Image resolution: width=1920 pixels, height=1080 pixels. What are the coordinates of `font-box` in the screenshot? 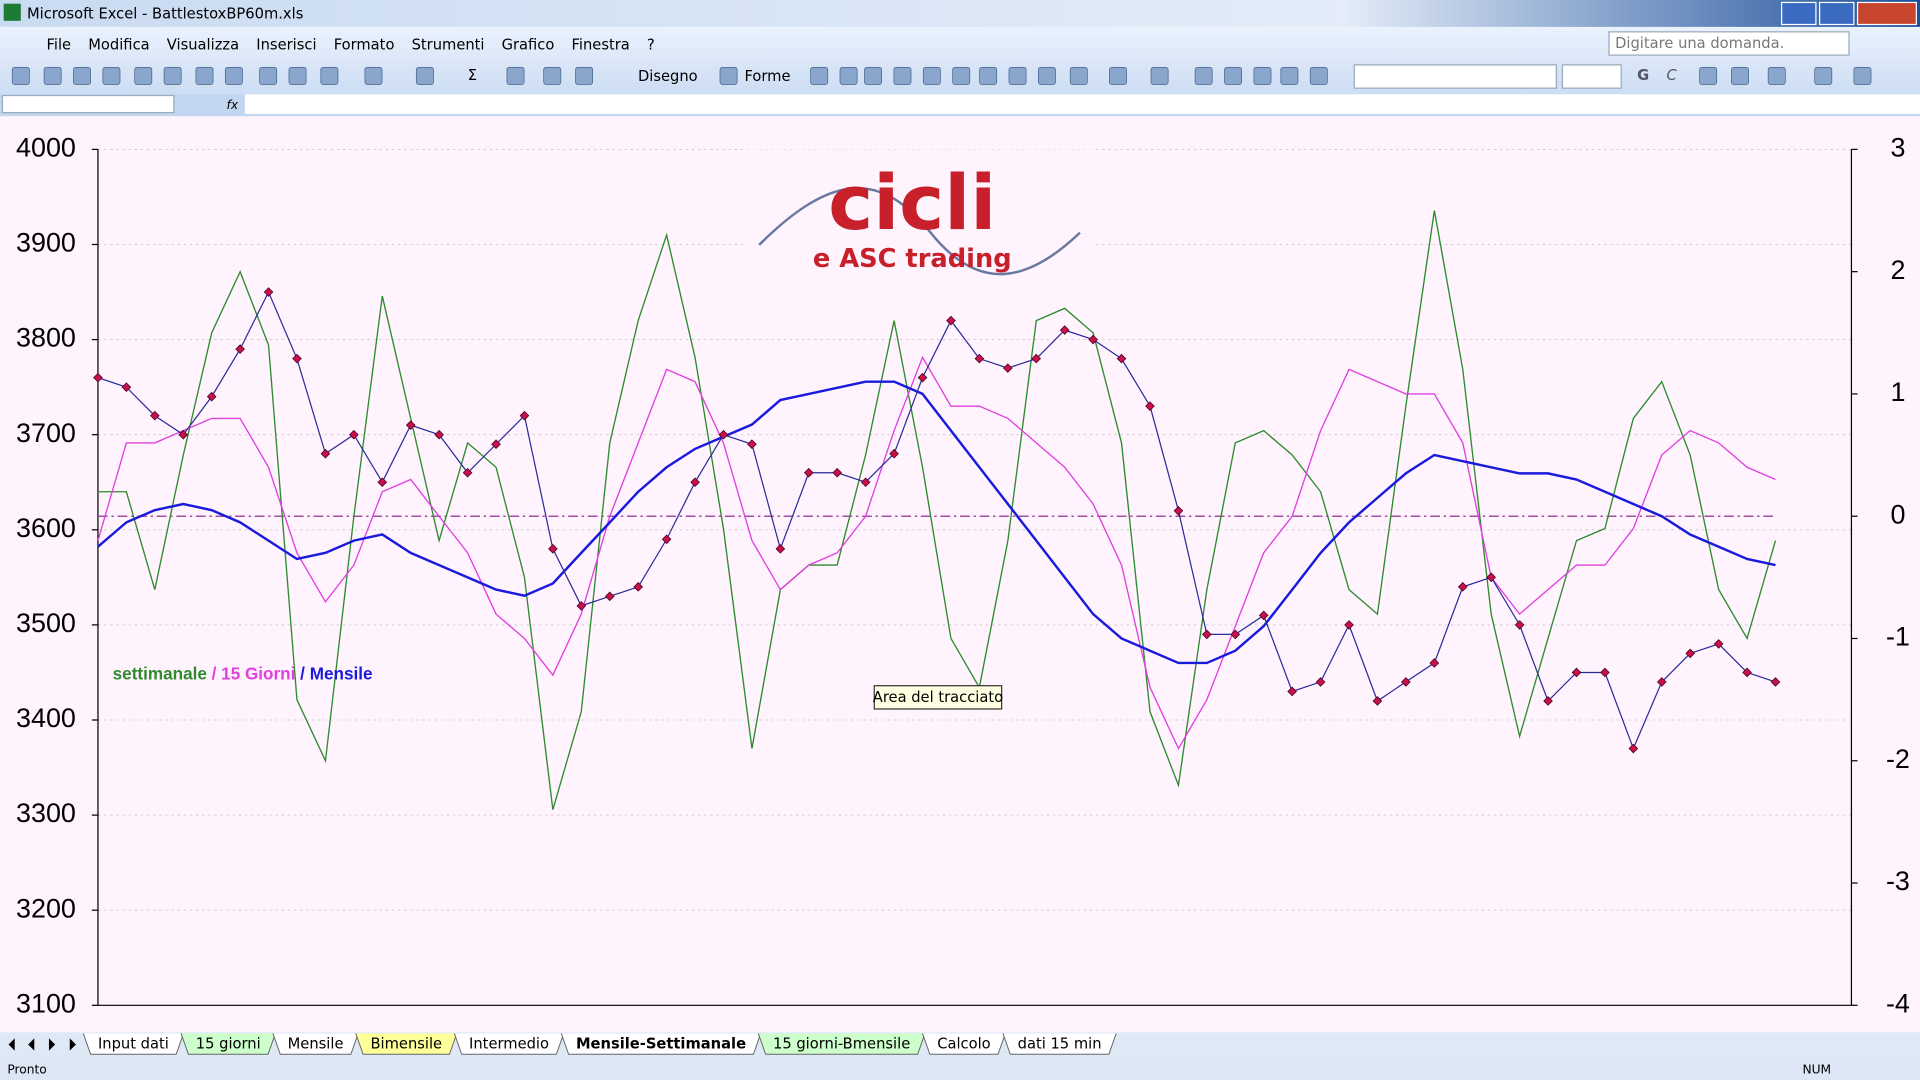 It's located at (1455, 76).